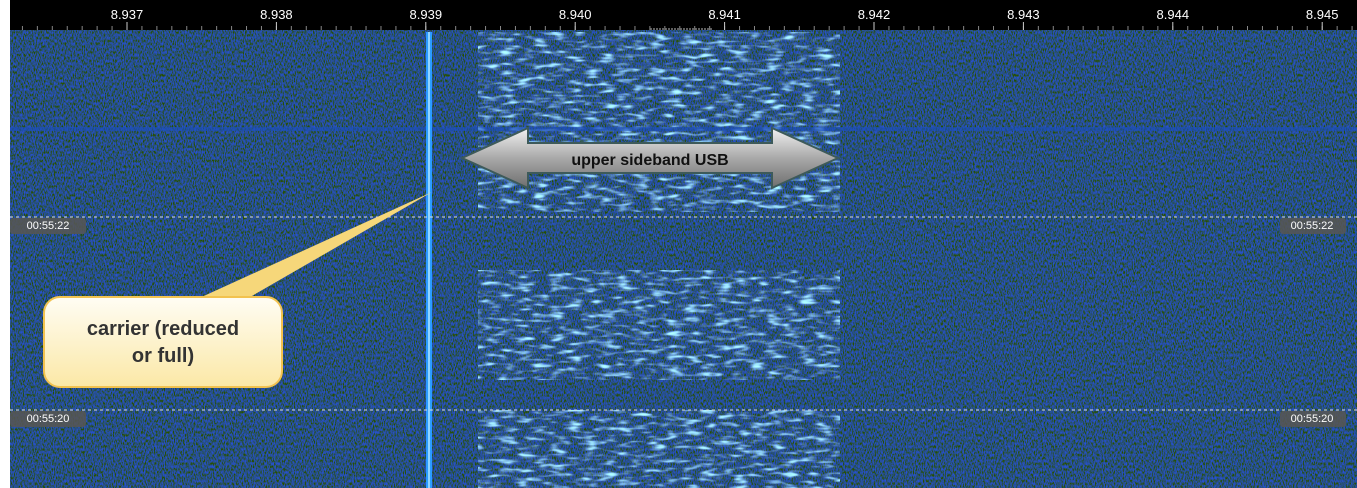 The image size is (1357, 488). I want to click on frequency-label: 8.938, so click(276, 14).